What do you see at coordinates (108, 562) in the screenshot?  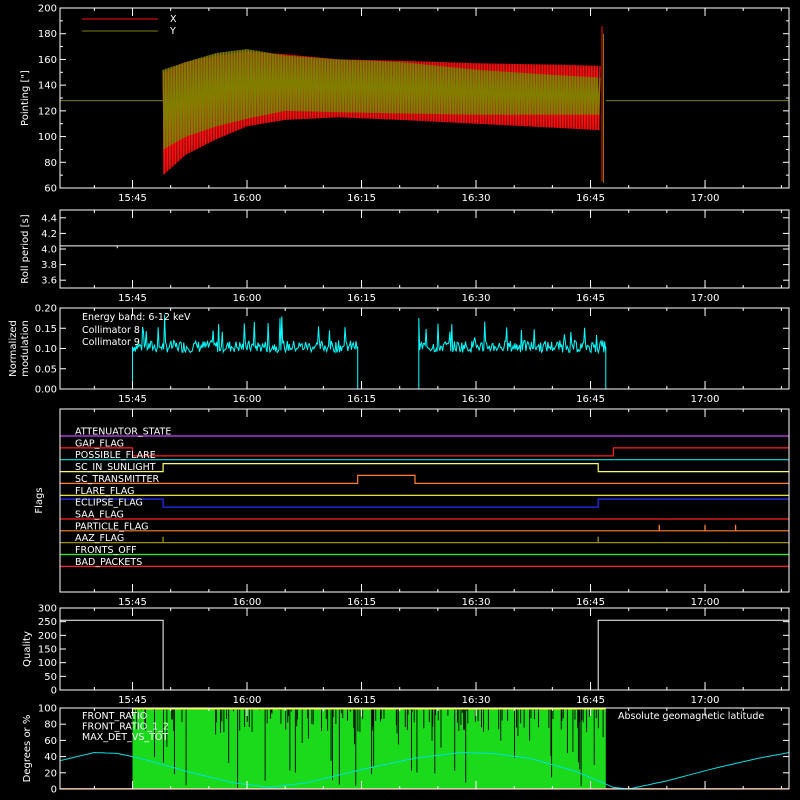 I see `flag-label: BAD_PACKETS` at bounding box center [108, 562].